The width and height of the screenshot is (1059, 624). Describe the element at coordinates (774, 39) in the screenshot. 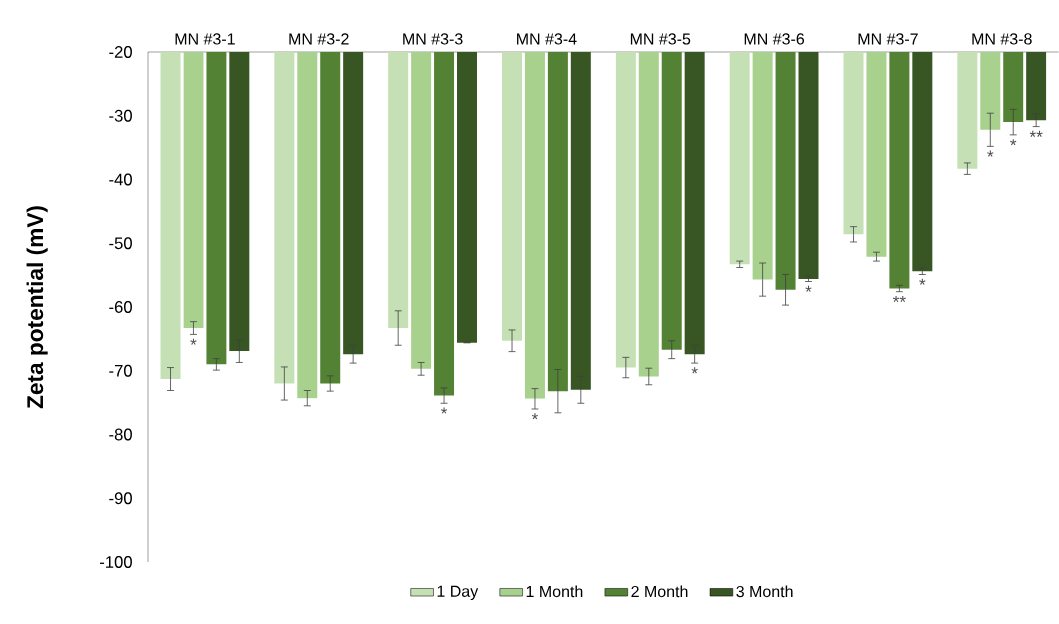

I see `x-tick-label: MN #3-6` at that location.